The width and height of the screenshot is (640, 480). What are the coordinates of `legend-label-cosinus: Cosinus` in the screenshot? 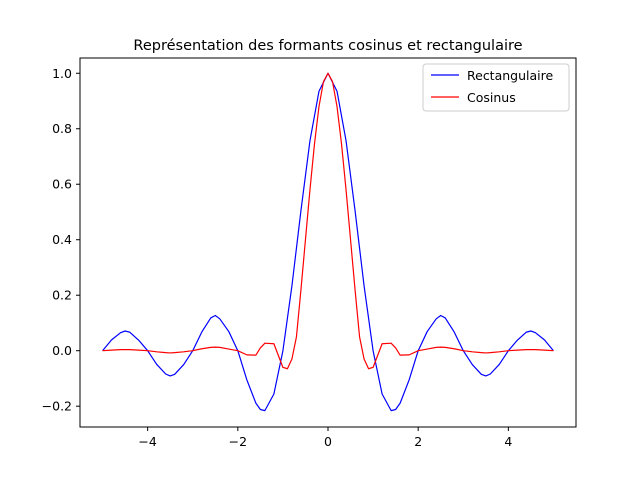 It's located at (491, 97).